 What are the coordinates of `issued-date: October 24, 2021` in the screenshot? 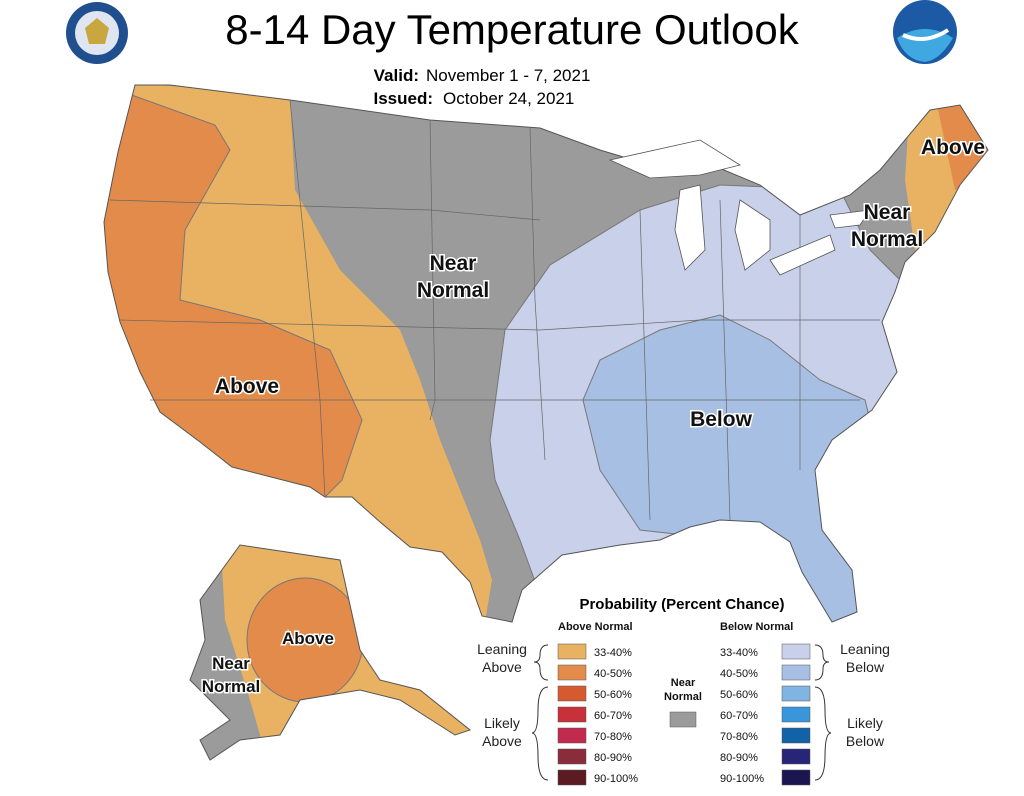 It's located at (508, 98).